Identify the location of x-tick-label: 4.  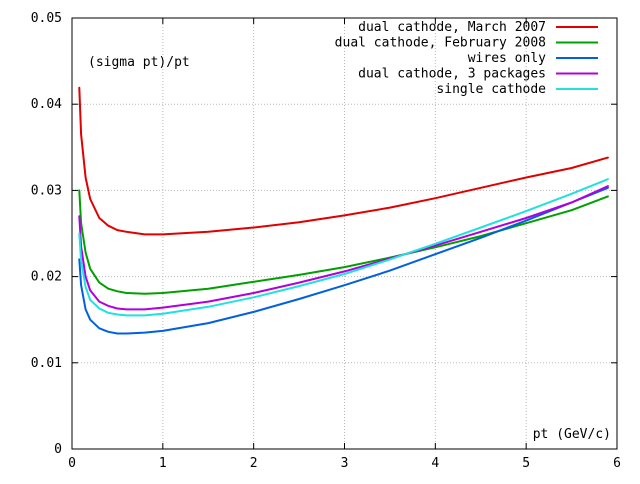
(435, 463).